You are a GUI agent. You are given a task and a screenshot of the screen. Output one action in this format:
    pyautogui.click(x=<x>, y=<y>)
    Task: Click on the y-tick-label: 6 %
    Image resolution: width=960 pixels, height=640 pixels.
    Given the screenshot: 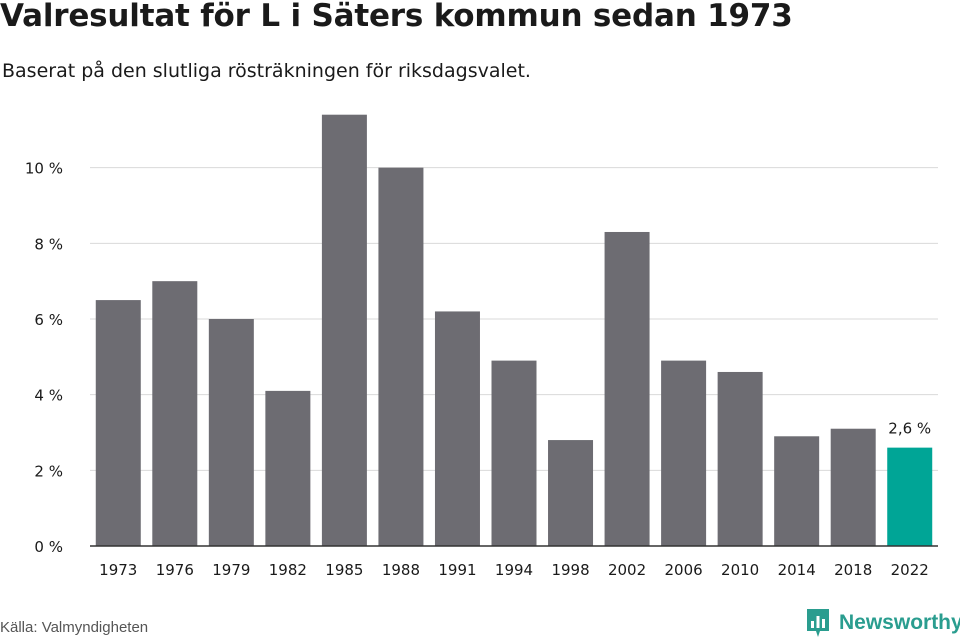 What is the action you would take?
    pyautogui.click(x=48, y=320)
    